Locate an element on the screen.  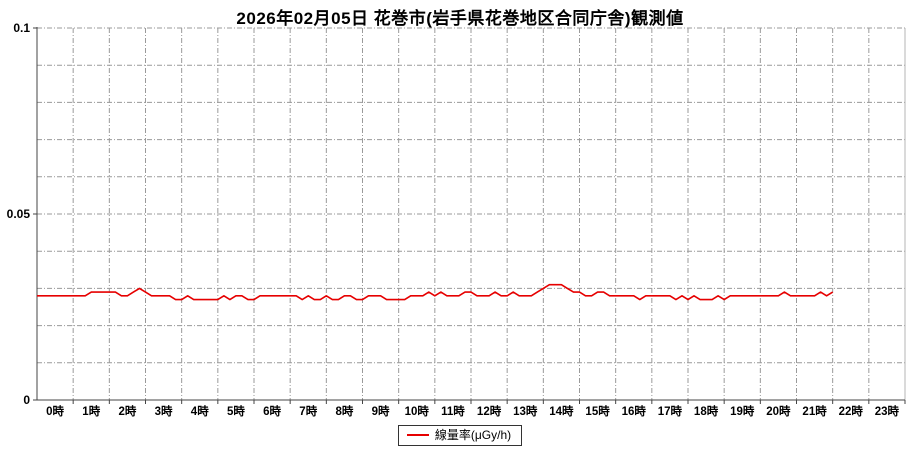
x-tick-label: 1時 is located at coordinates (91, 411).